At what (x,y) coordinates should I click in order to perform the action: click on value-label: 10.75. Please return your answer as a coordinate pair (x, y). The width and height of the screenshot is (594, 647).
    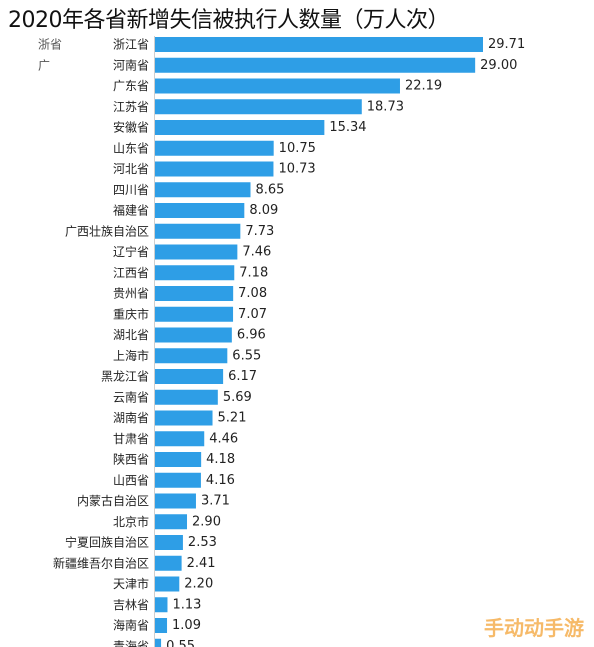
    Looking at the image, I should click on (297, 148).